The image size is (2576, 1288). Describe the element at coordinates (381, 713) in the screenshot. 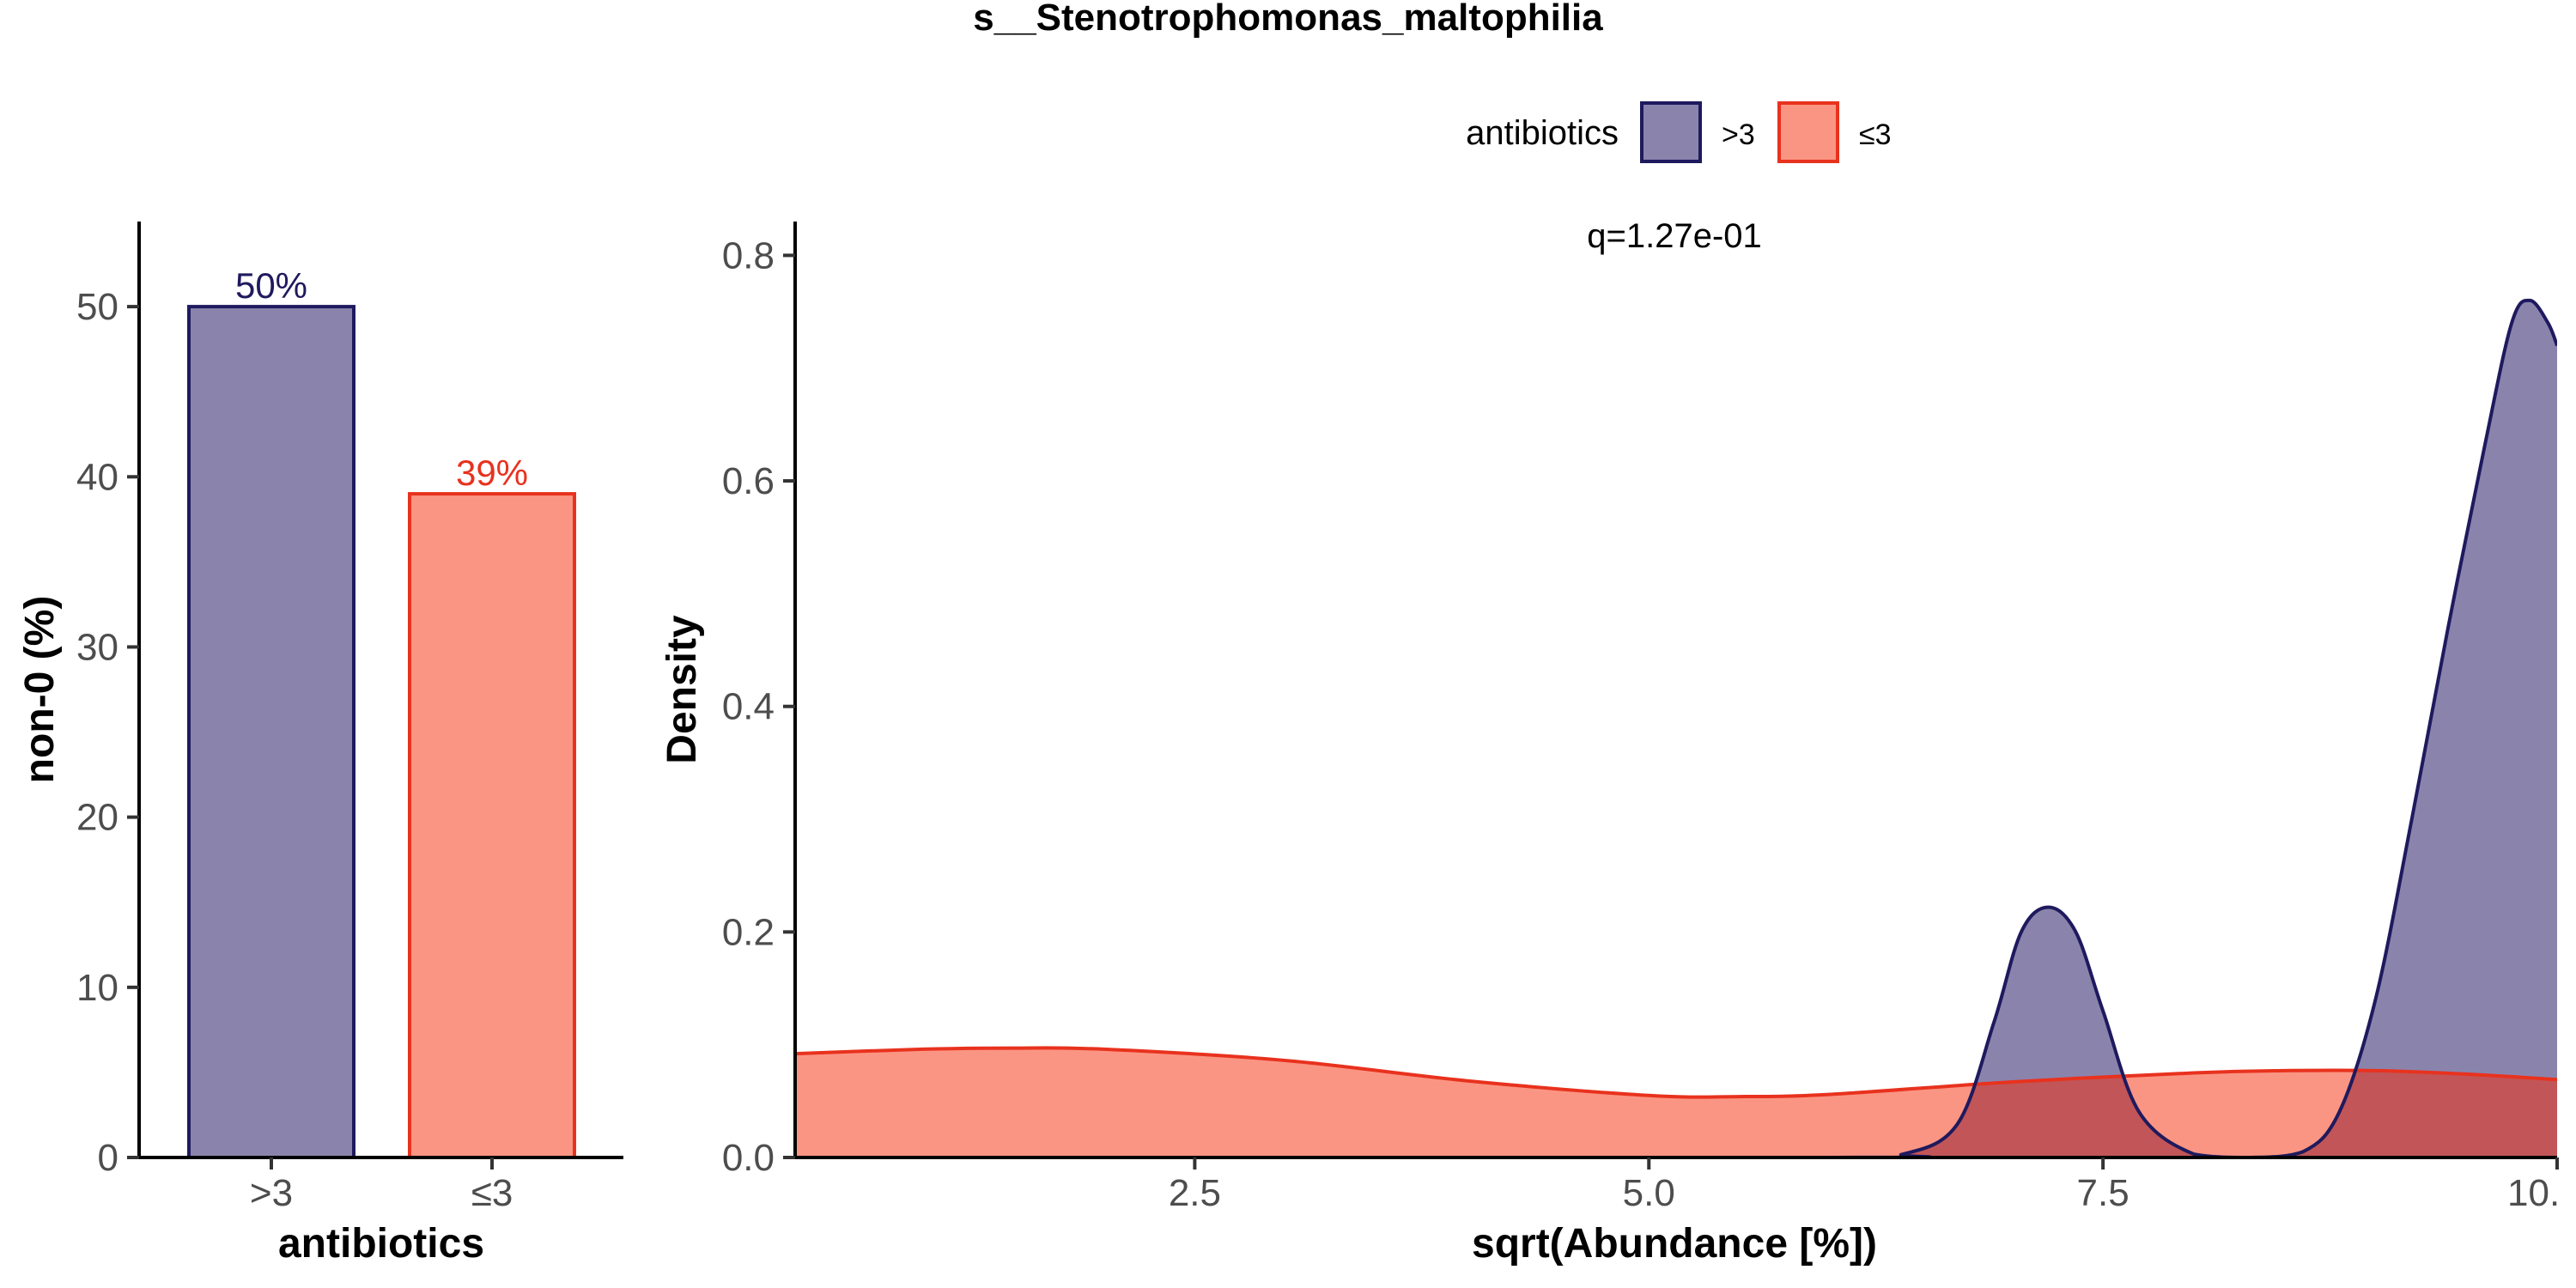

I see `bar-marks: 50% 39%` at that location.